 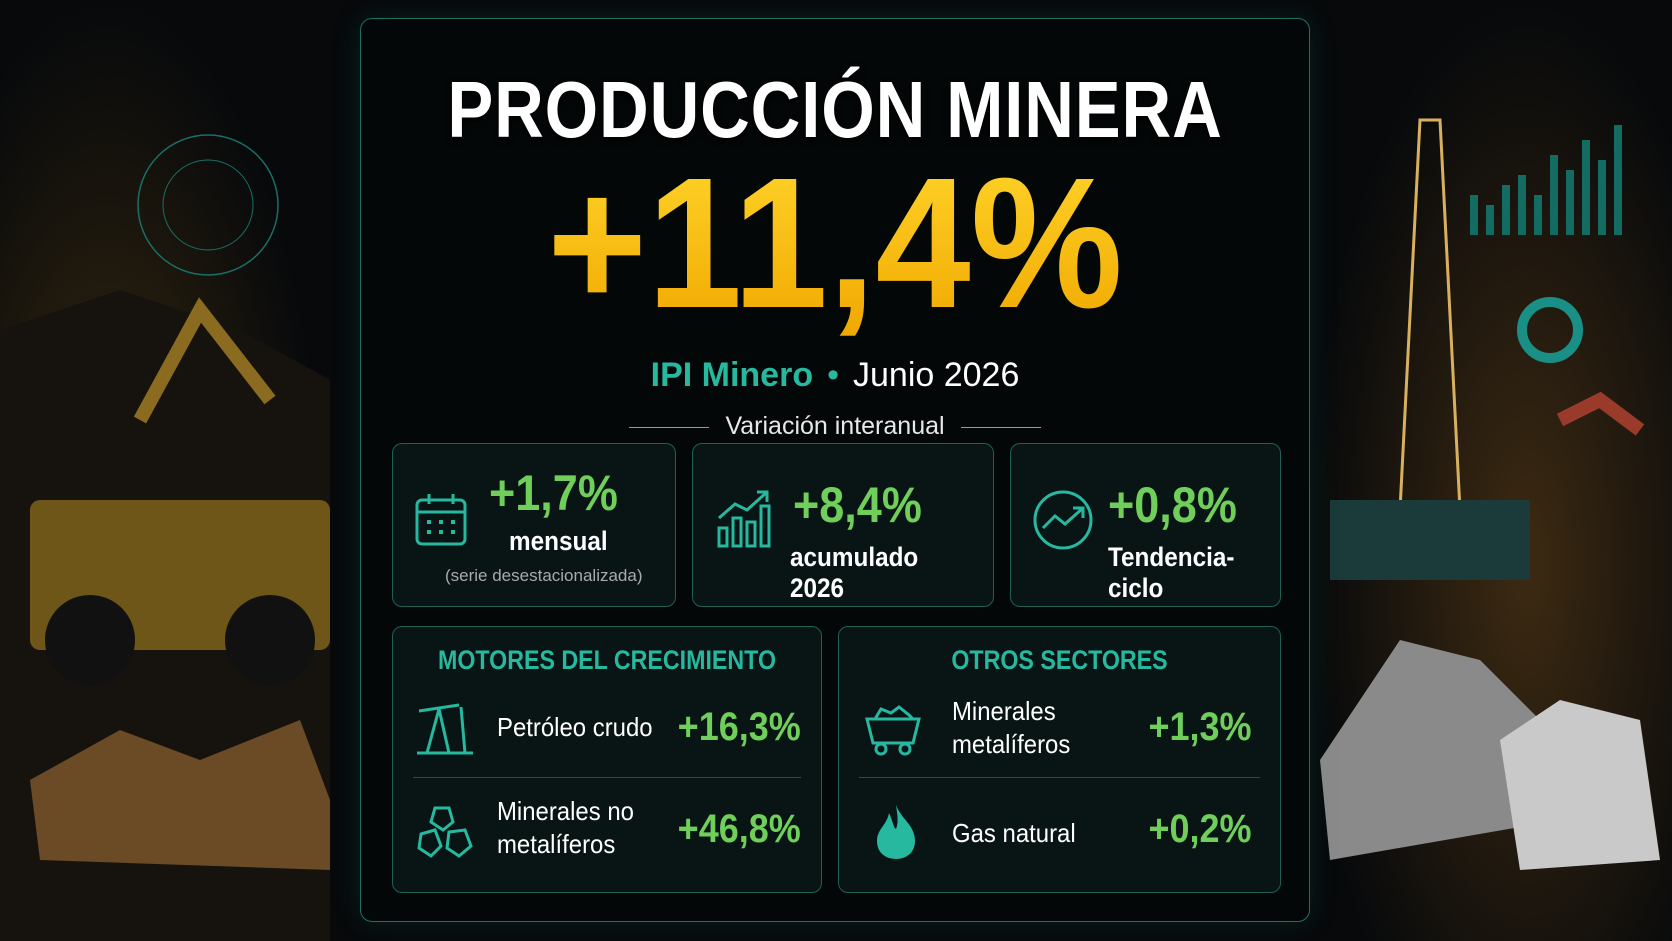 I want to click on card-note: (serie desestacionalizada), so click(x=544, y=575).